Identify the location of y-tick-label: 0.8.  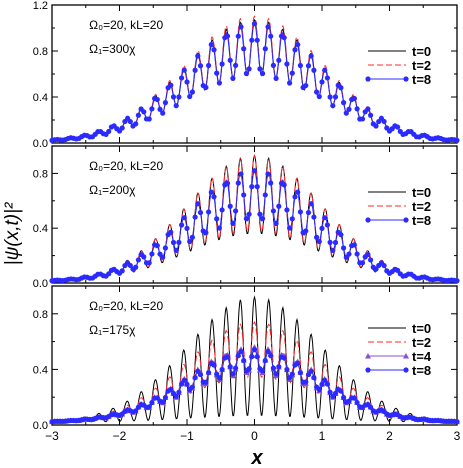
(40, 315).